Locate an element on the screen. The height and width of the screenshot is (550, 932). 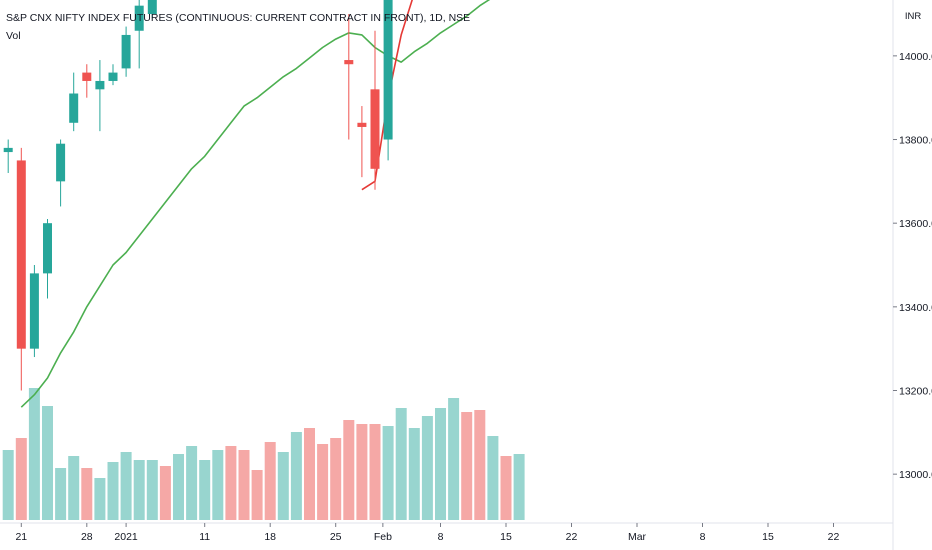
time-tick-label: 25 is located at coordinates (336, 537).